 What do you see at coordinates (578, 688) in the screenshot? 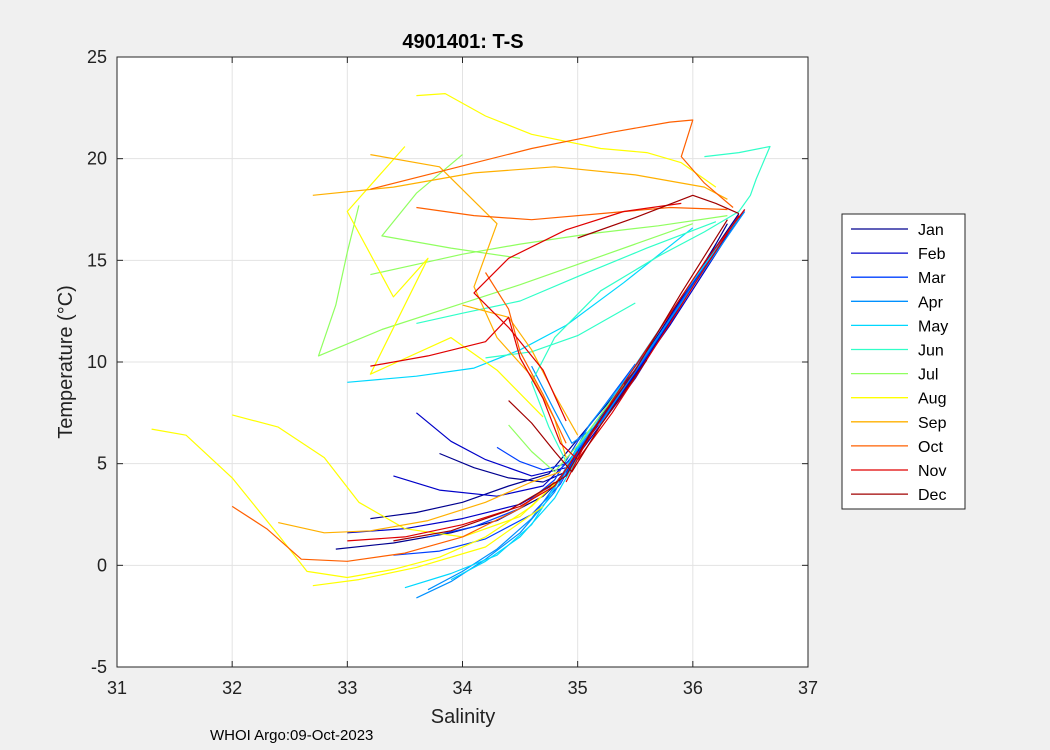
I see `x-tick-label: 35` at bounding box center [578, 688].